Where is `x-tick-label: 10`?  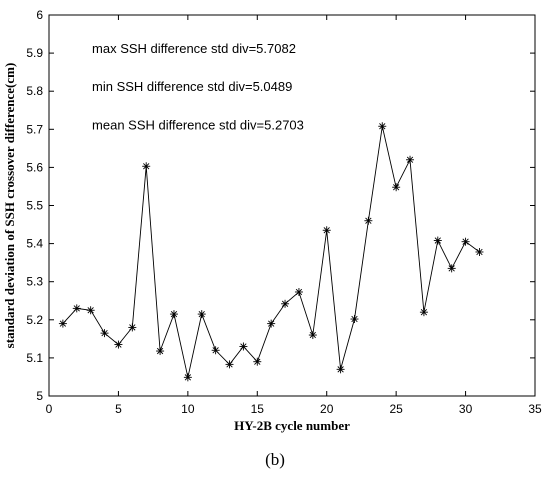 x-tick-label: 10 is located at coordinates (188, 409).